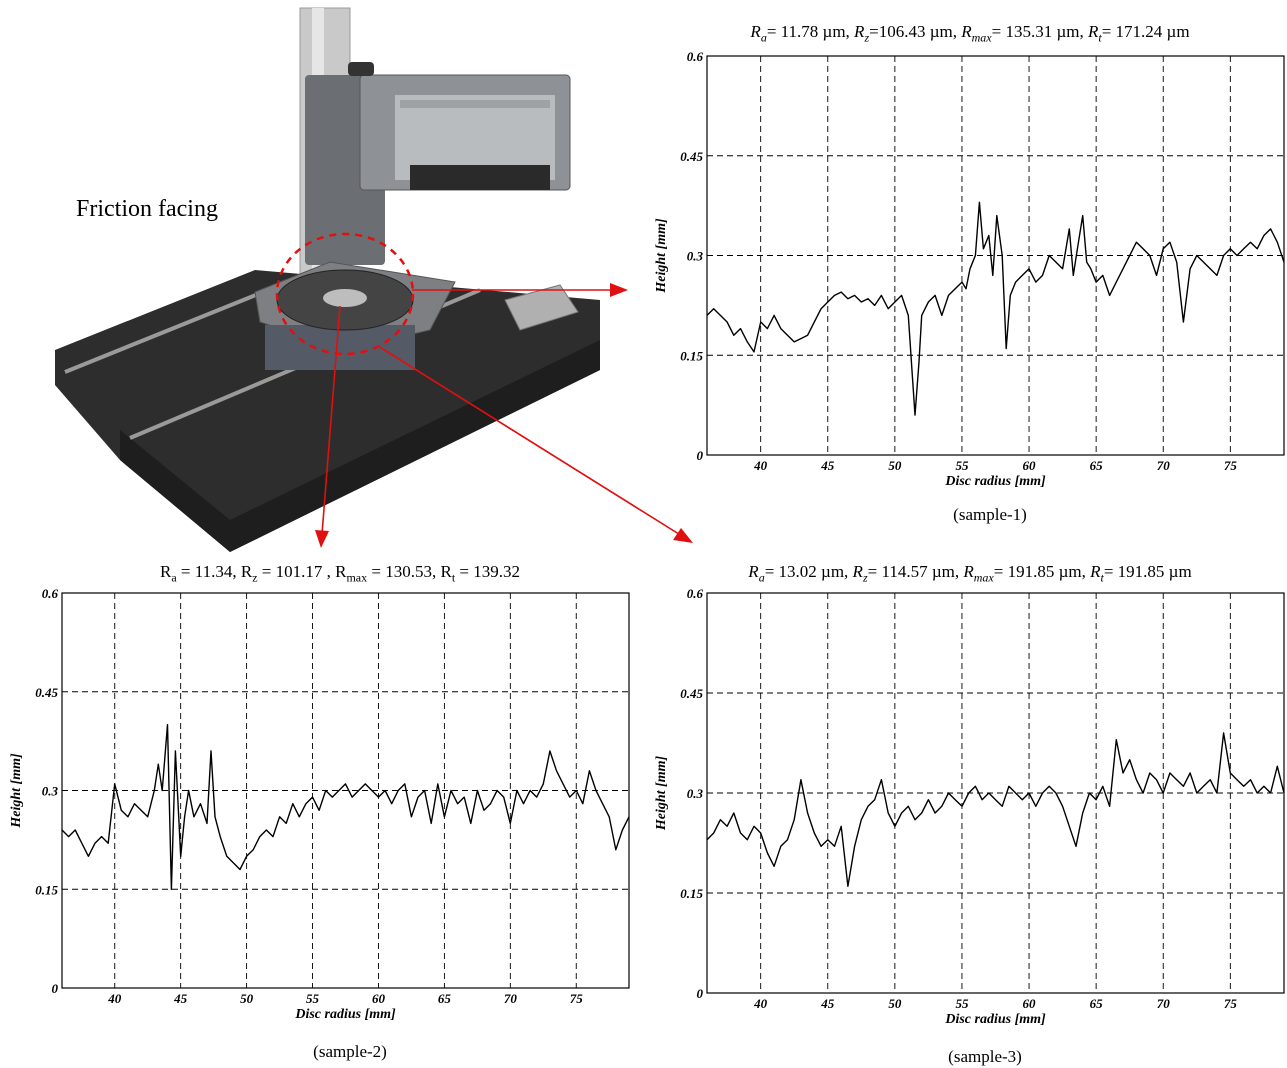 This screenshot has width=1287, height=1068. What do you see at coordinates (1147, 571) in the screenshot?
I see `title-part: = 191.85 µm` at bounding box center [1147, 571].